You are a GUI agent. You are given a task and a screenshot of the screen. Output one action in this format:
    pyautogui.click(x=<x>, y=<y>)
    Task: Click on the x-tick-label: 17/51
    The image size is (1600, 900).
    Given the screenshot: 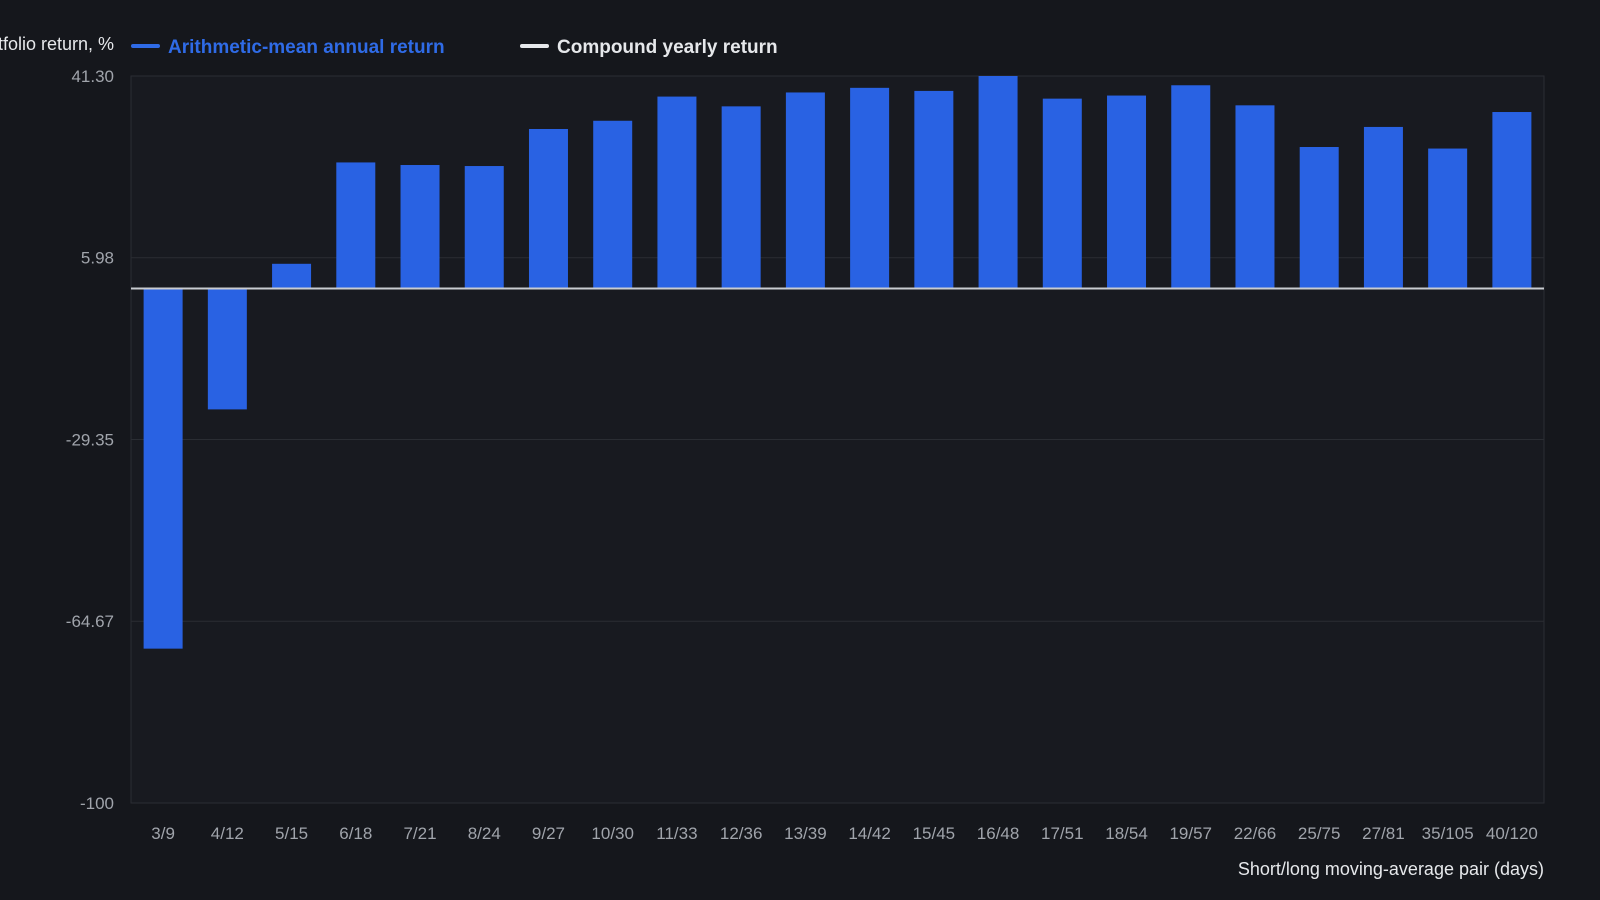 What is the action you would take?
    pyautogui.click(x=1062, y=833)
    